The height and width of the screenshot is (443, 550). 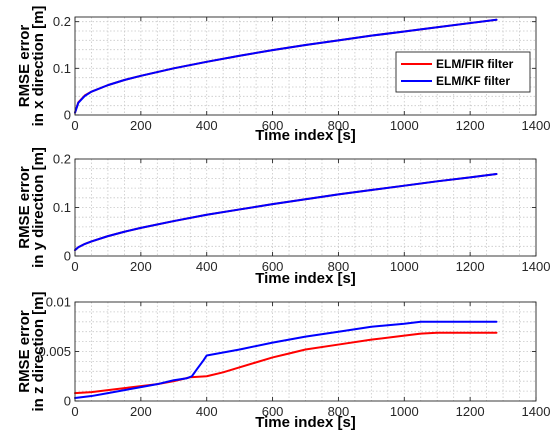 I want to click on series-line-elm-fir, so click(x=286, y=363).